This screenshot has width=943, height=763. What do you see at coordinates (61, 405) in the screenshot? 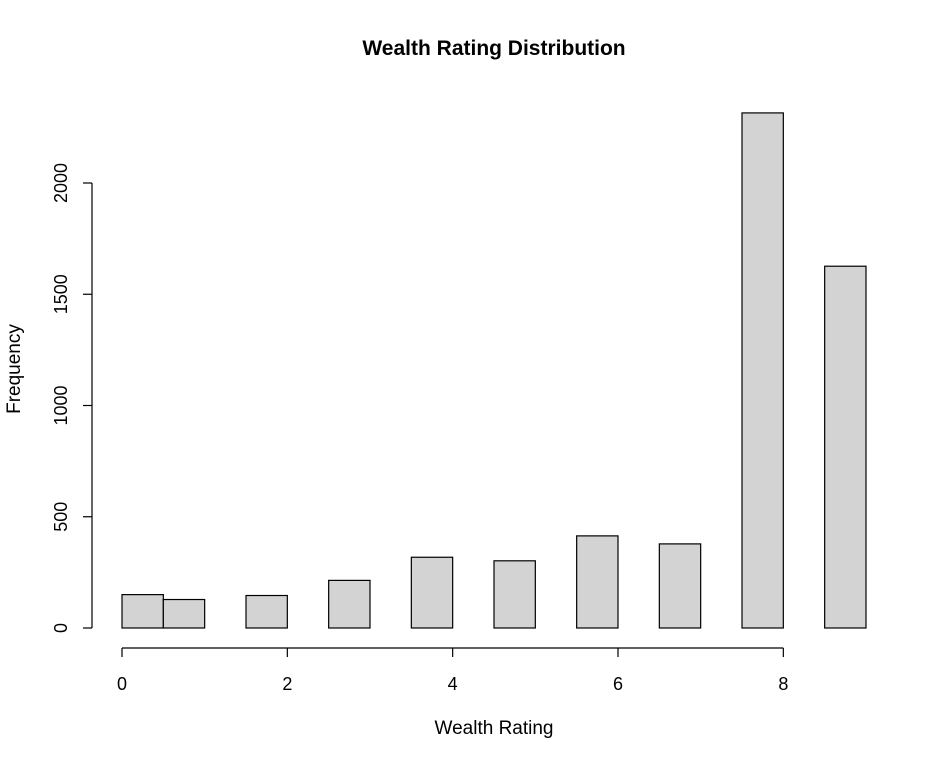
I see `y-tick-label: 1000` at bounding box center [61, 405].